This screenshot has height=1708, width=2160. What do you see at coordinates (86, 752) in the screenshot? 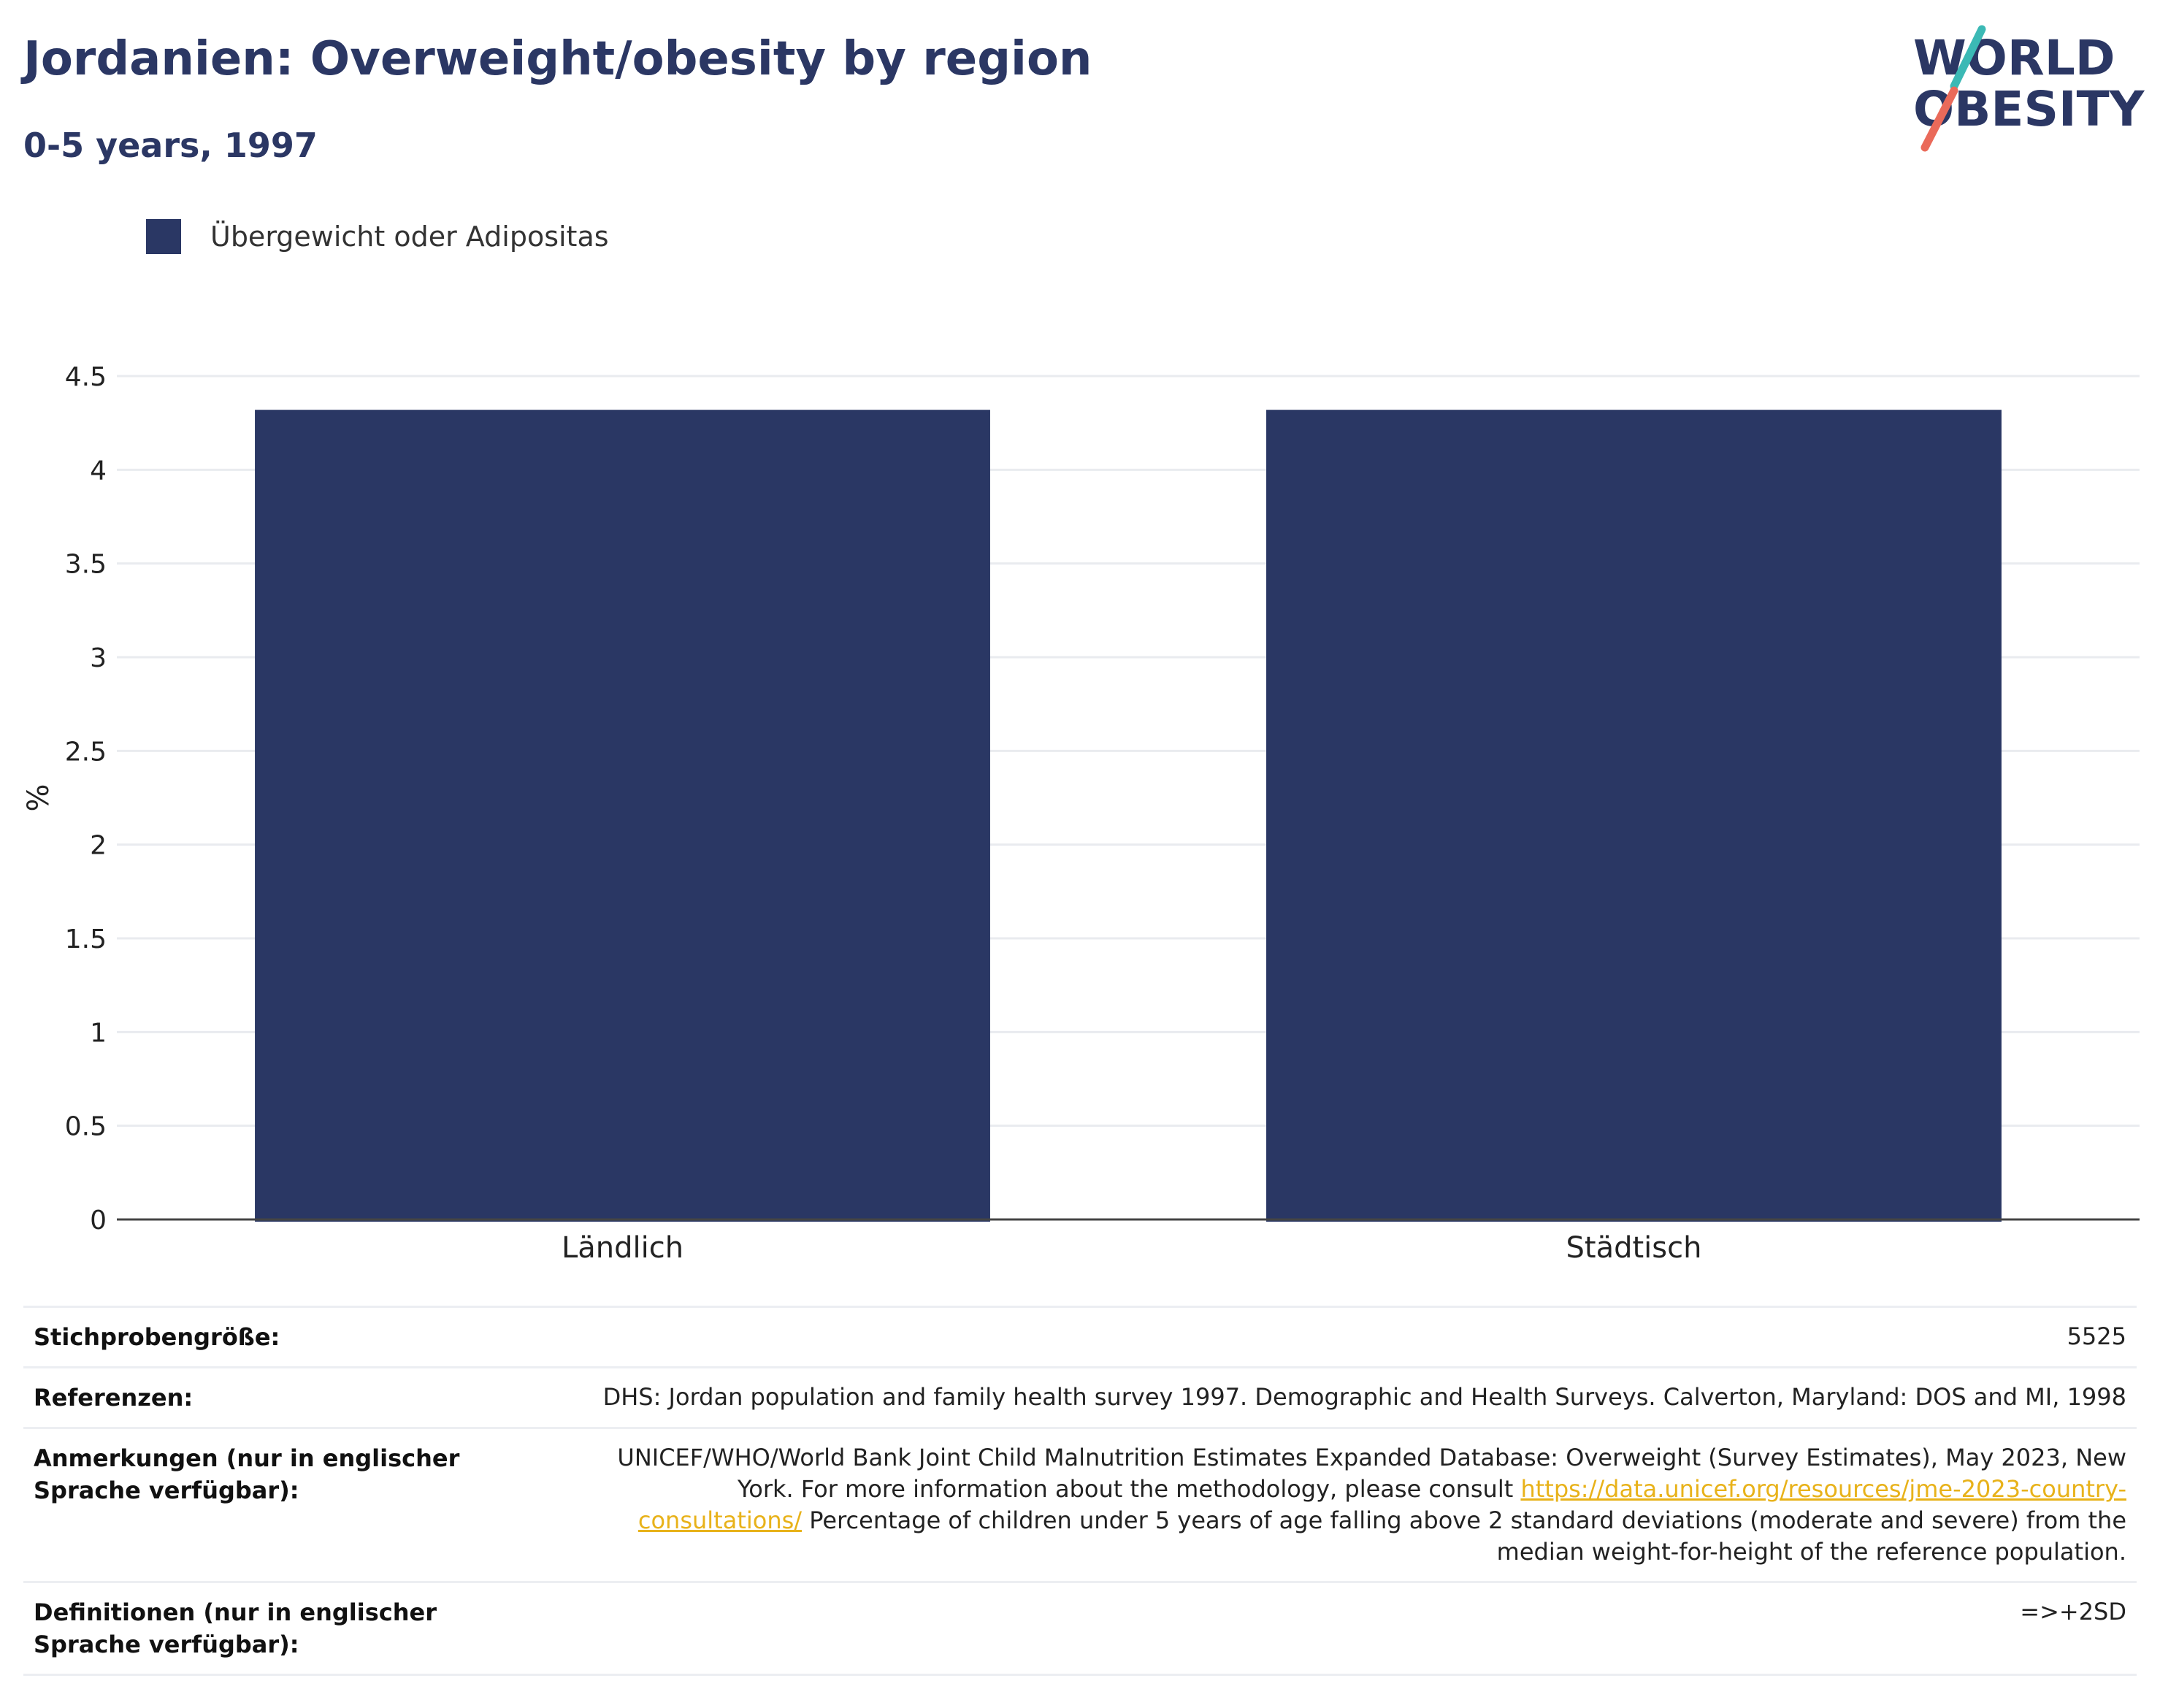
I see `y-tick-label: 2.5` at bounding box center [86, 752].